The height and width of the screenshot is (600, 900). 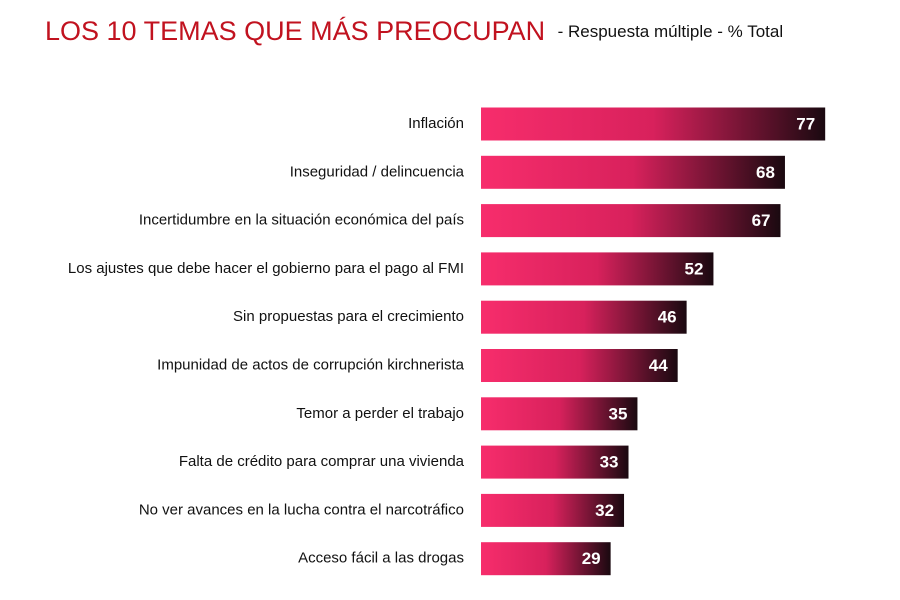 I want to click on category-label: Acceso fácil a las drogas, so click(x=381, y=558).